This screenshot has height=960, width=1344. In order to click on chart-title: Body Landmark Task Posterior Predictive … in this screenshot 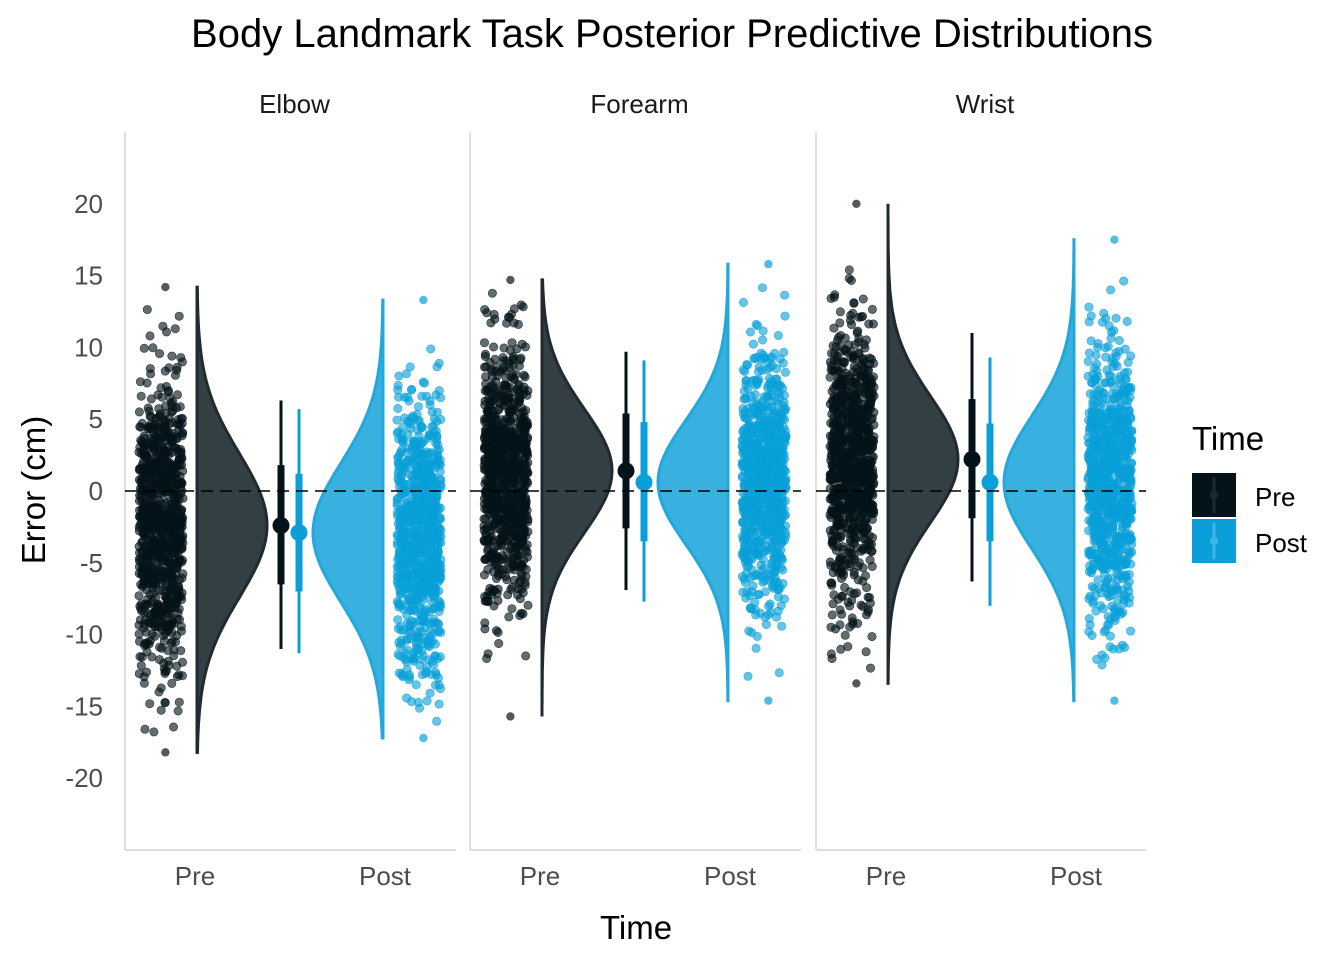, I will do `click(672, 34)`.